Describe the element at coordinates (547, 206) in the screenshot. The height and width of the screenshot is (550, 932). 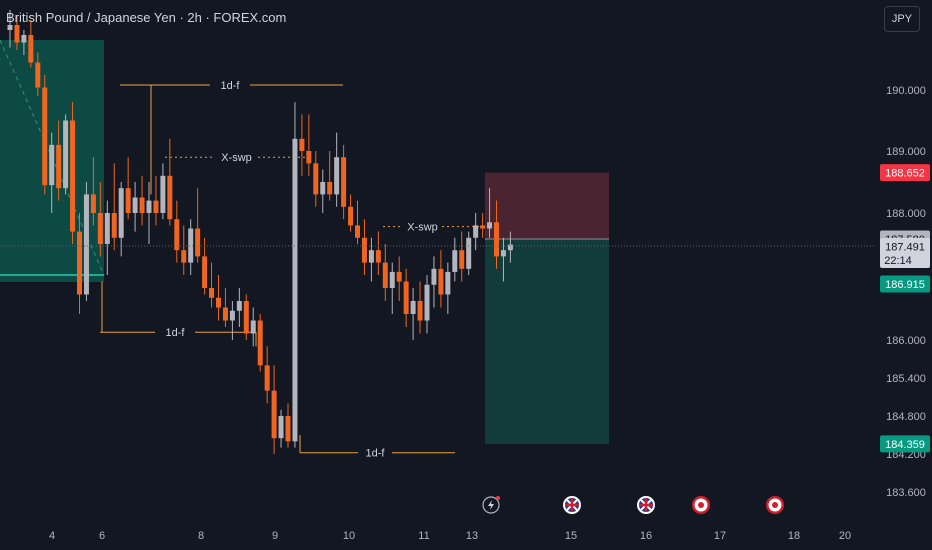
I see `stop-loss-zone` at that location.